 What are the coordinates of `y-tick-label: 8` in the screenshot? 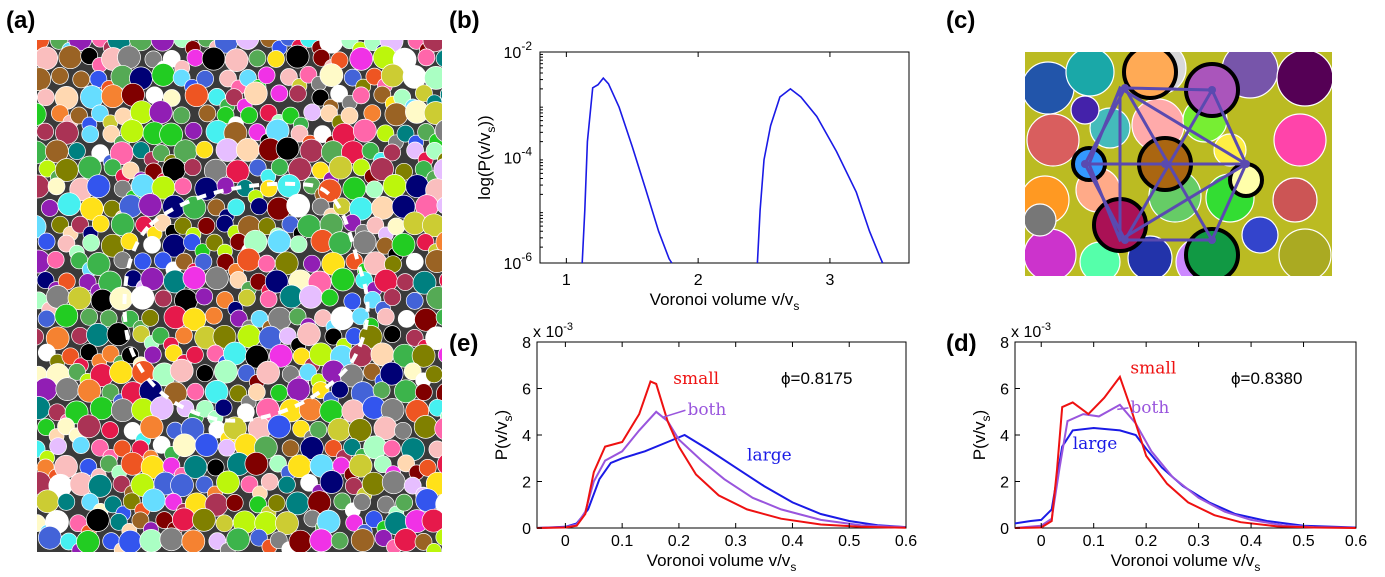 It's located at (526, 343).